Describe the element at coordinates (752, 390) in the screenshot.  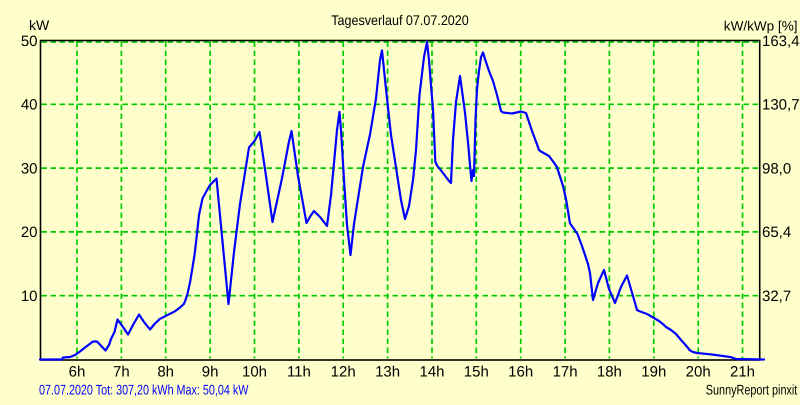
I see `svg-text: SunnyReport pinxit` at that location.